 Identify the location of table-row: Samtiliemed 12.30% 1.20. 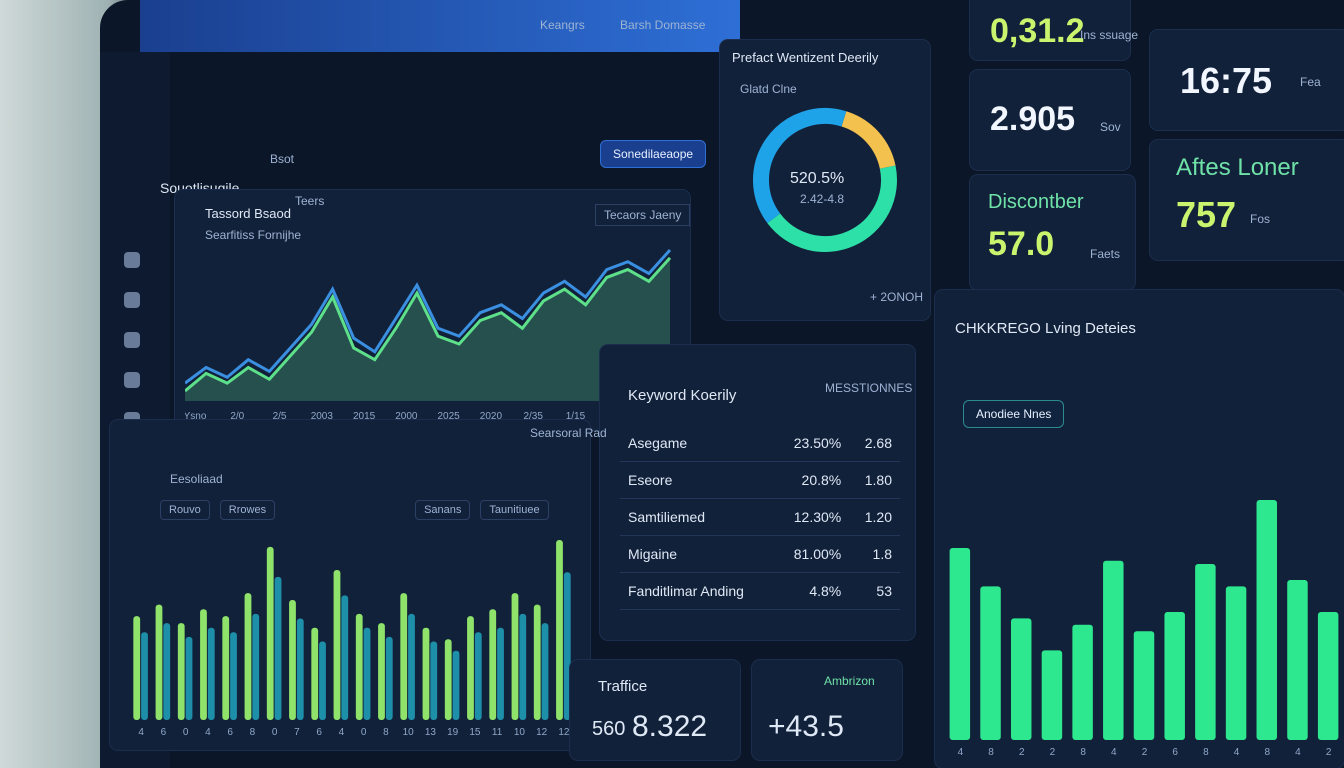
(760, 517).